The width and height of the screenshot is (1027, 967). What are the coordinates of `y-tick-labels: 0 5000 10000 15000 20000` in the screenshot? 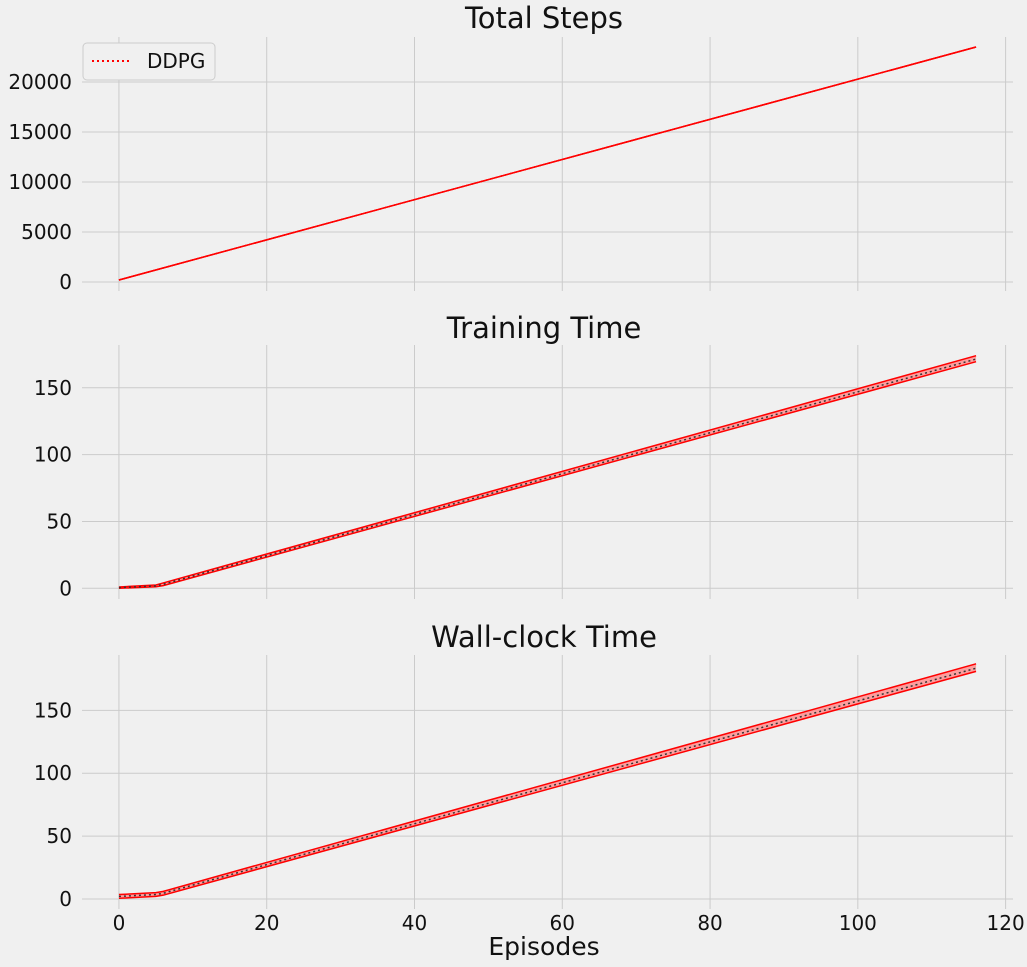 It's located at (40, 182).